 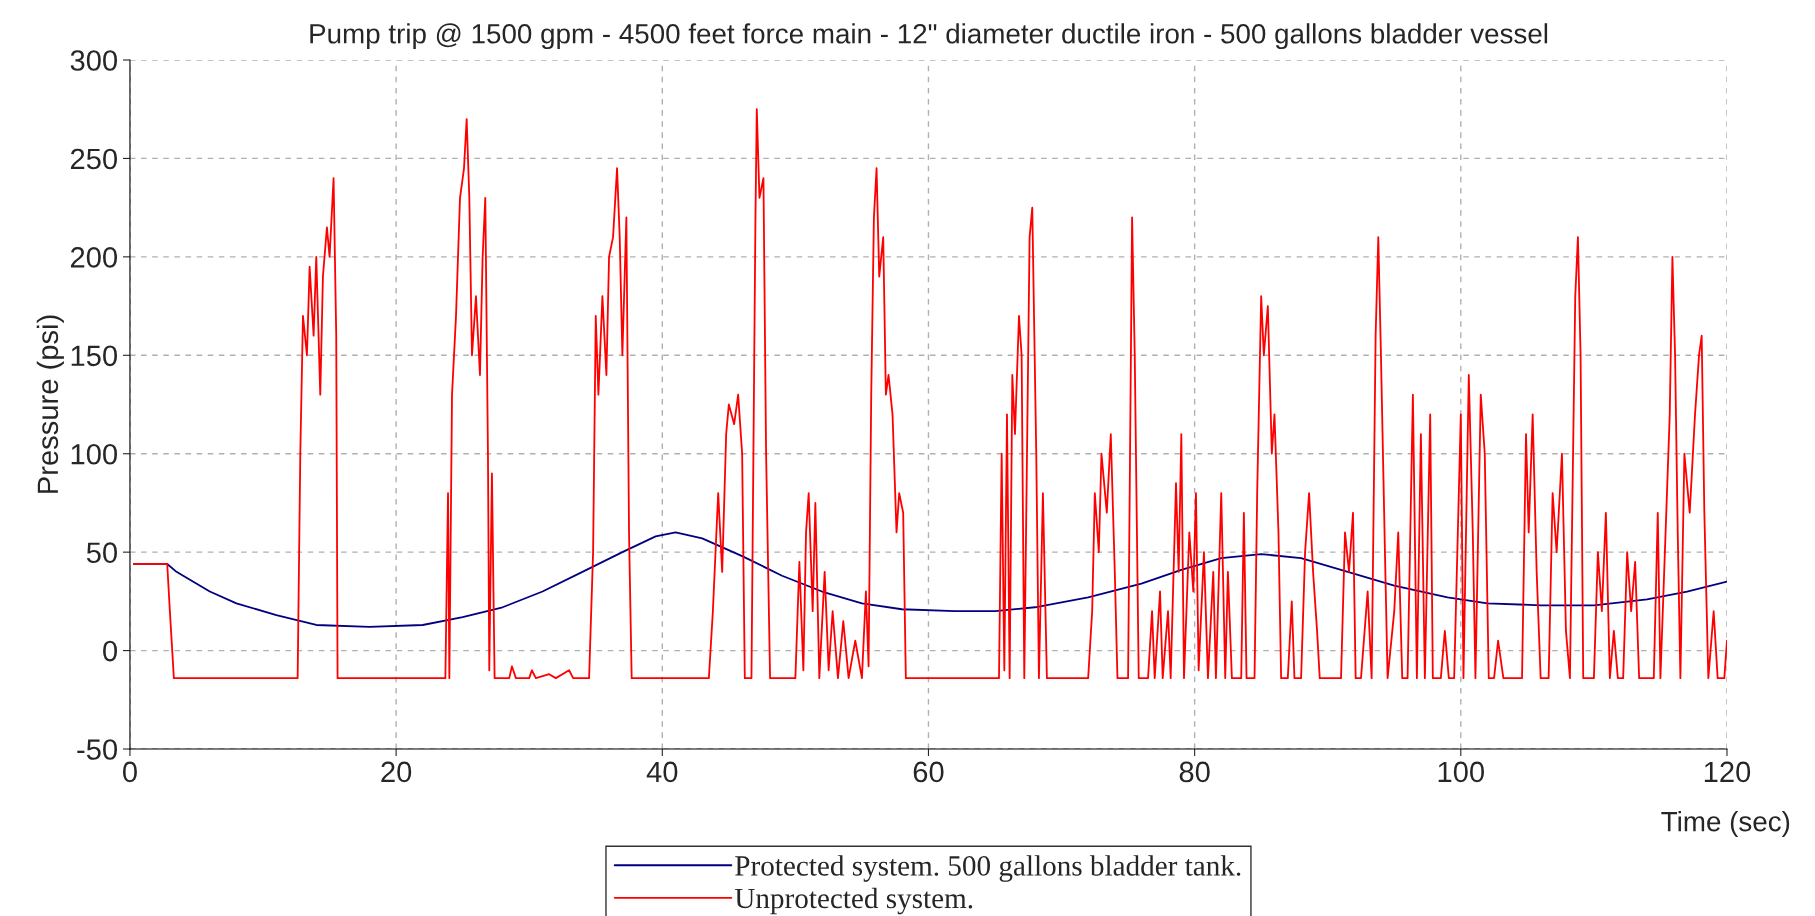 I want to click on y-tick-label: 250, so click(x=94, y=159).